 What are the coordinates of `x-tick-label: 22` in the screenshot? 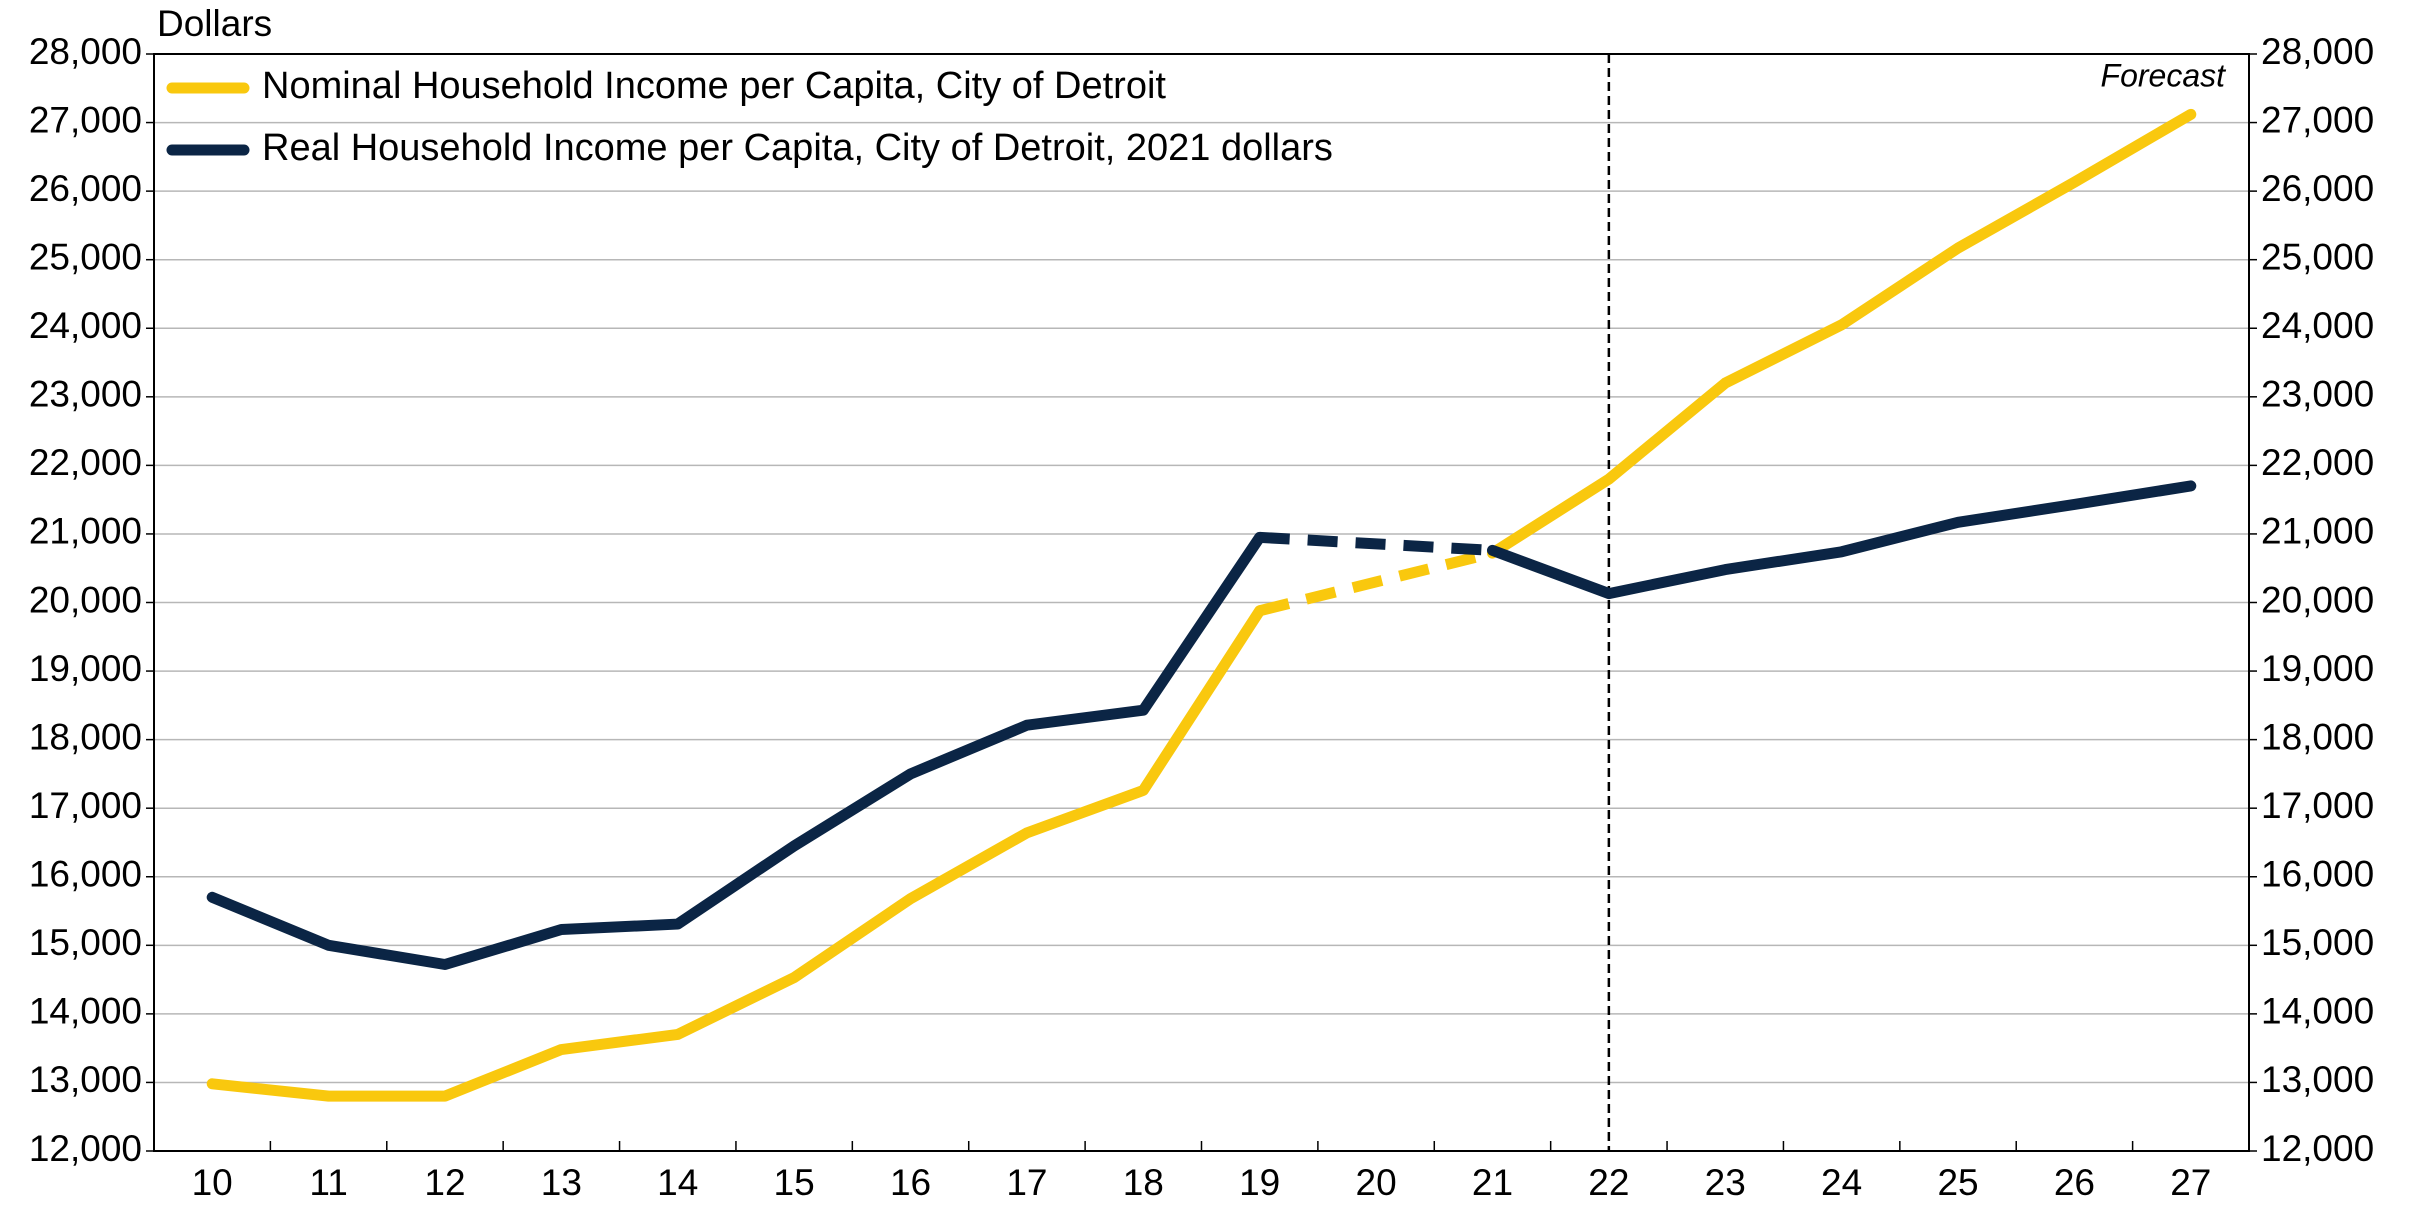 It's located at (1608, 1182).